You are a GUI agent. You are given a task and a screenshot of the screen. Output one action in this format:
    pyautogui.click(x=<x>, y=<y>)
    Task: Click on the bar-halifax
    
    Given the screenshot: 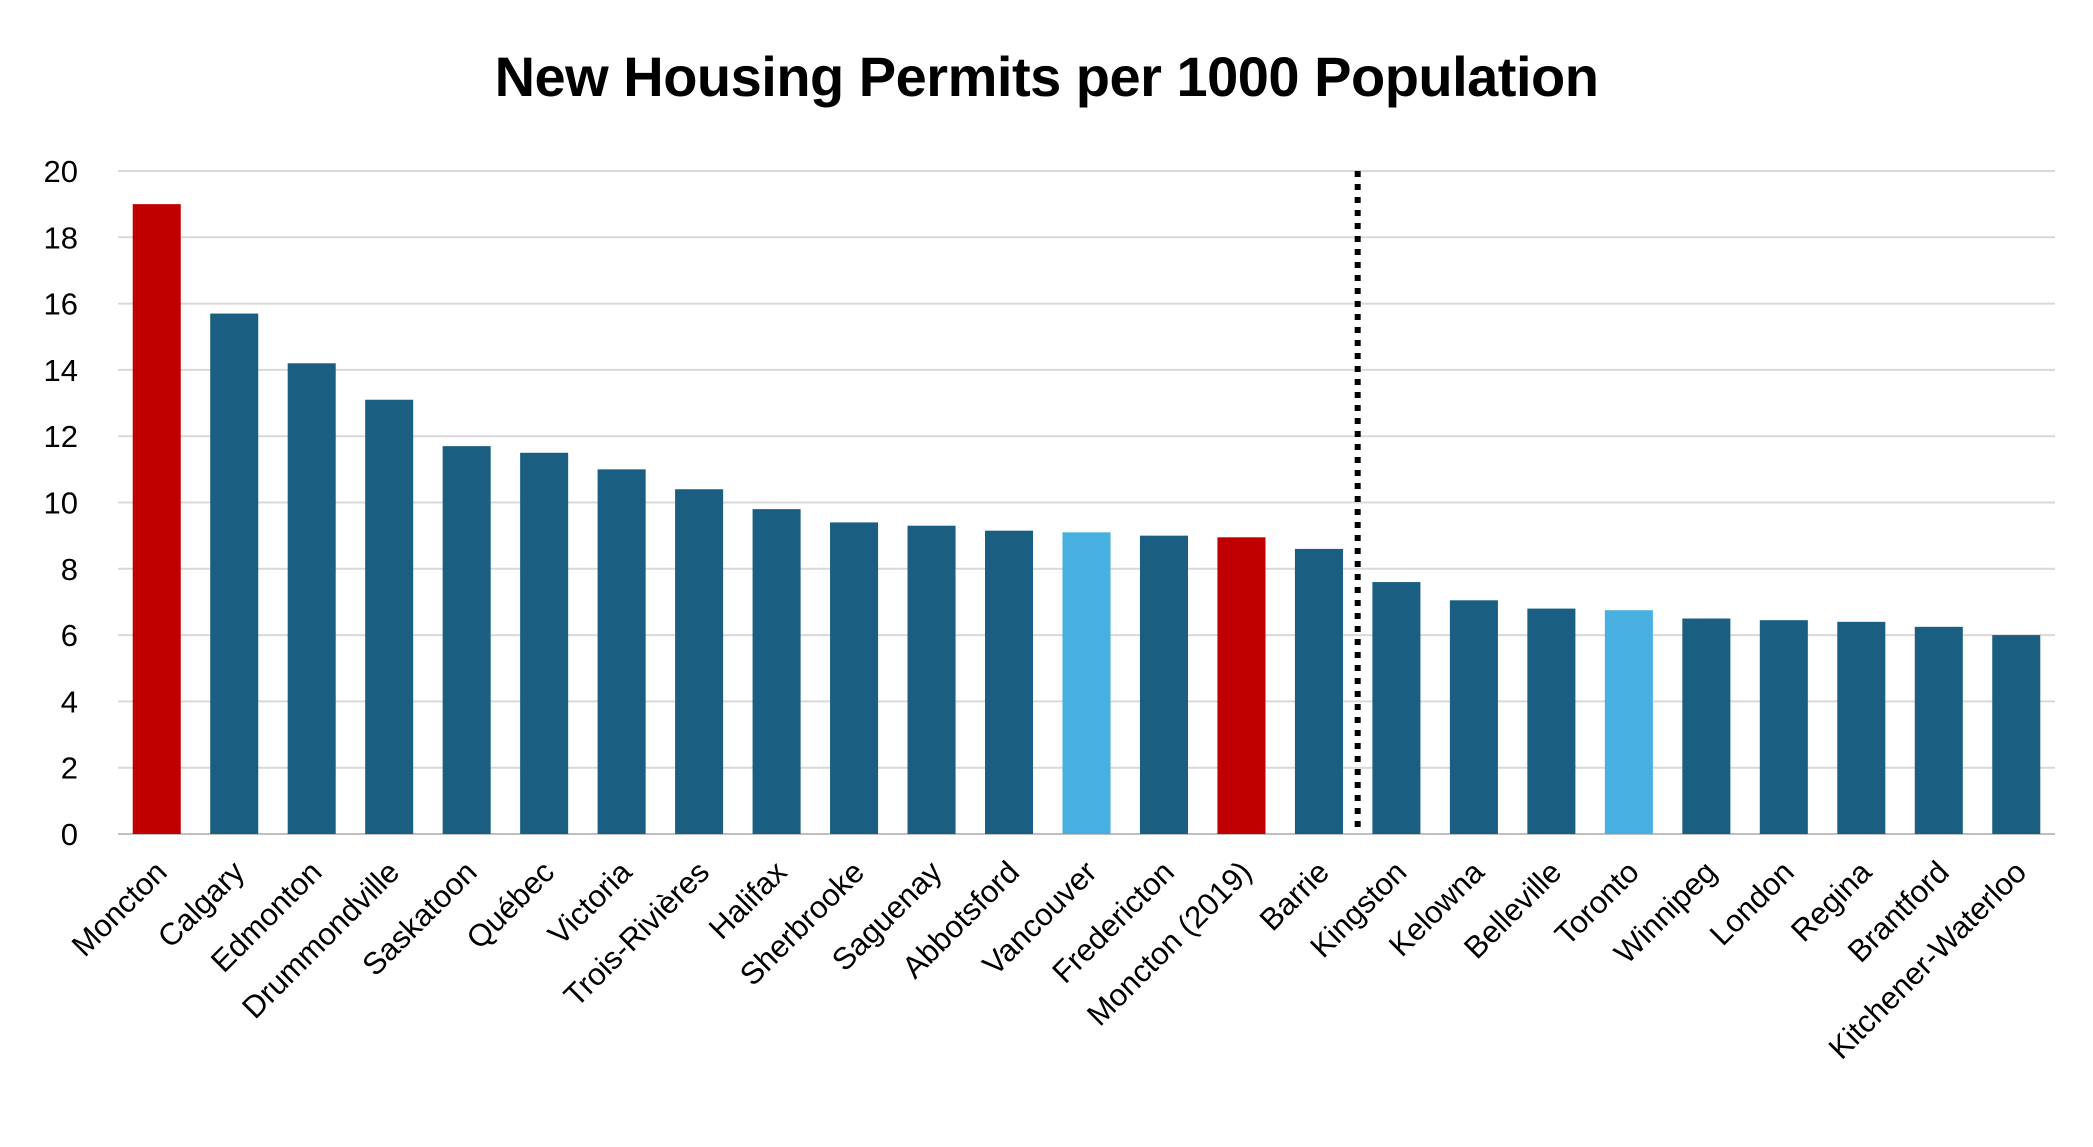 What is the action you would take?
    pyautogui.click(x=776, y=671)
    